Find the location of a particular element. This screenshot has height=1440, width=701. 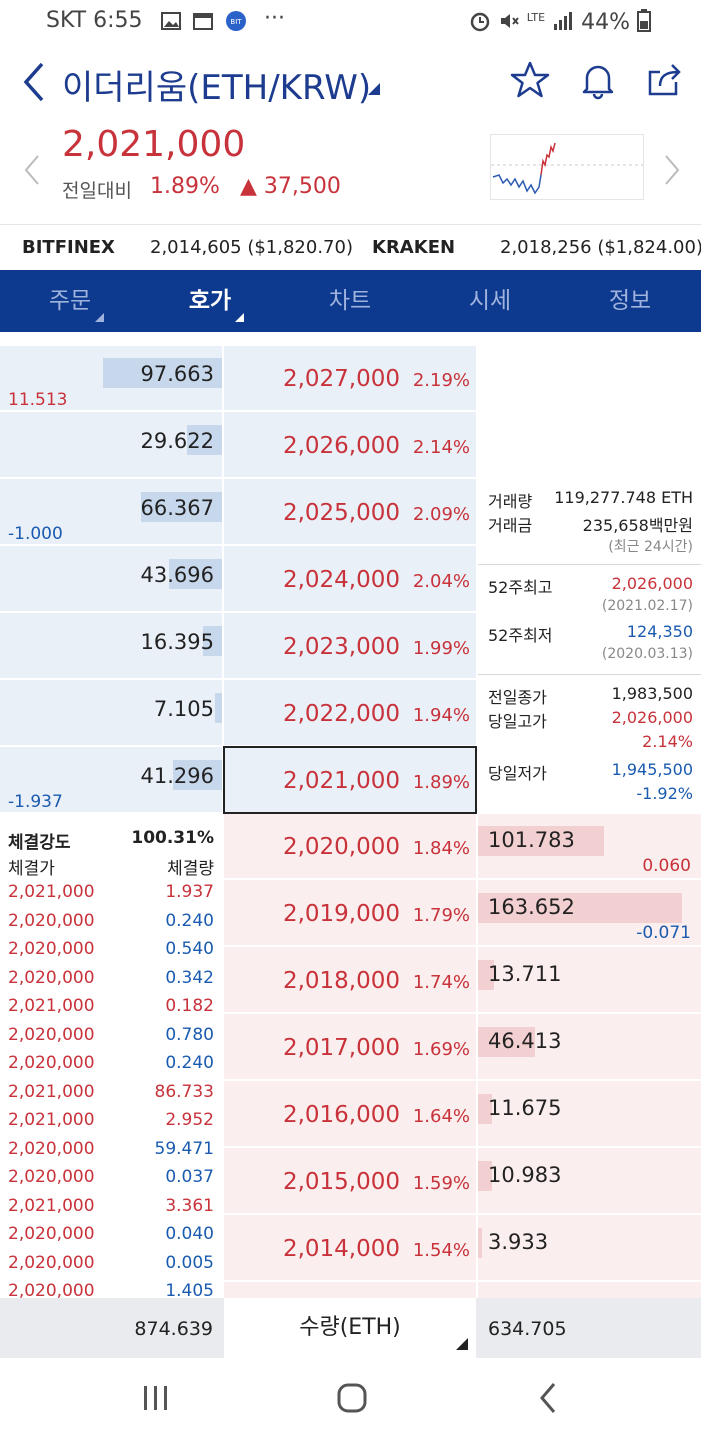

bid-price-percent: 1.59% is located at coordinates (441, 1183).